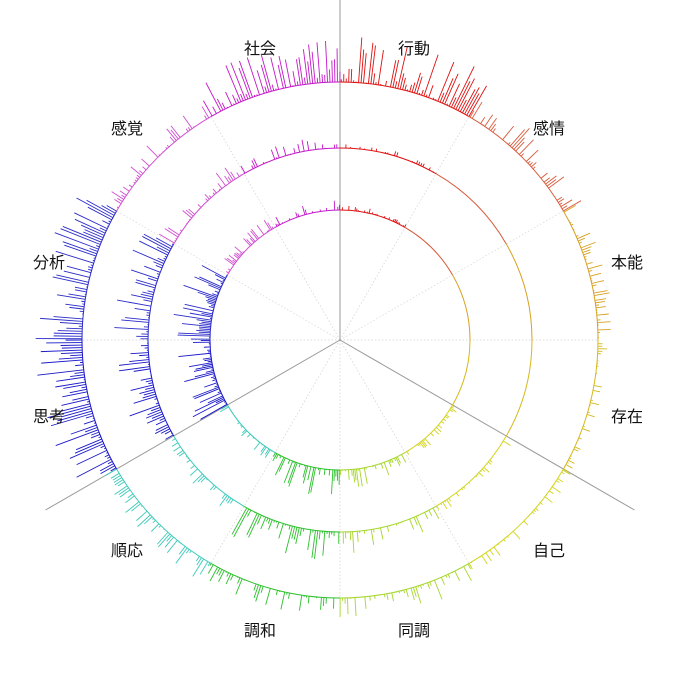 The image size is (680, 680). Describe the element at coordinates (244, 431) in the screenshot. I see `bar-順応-inner` at that location.